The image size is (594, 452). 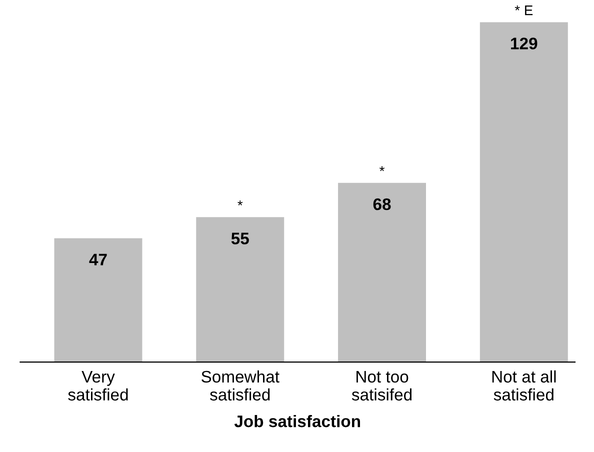 I want to click on annotation: * E, so click(x=523, y=11).